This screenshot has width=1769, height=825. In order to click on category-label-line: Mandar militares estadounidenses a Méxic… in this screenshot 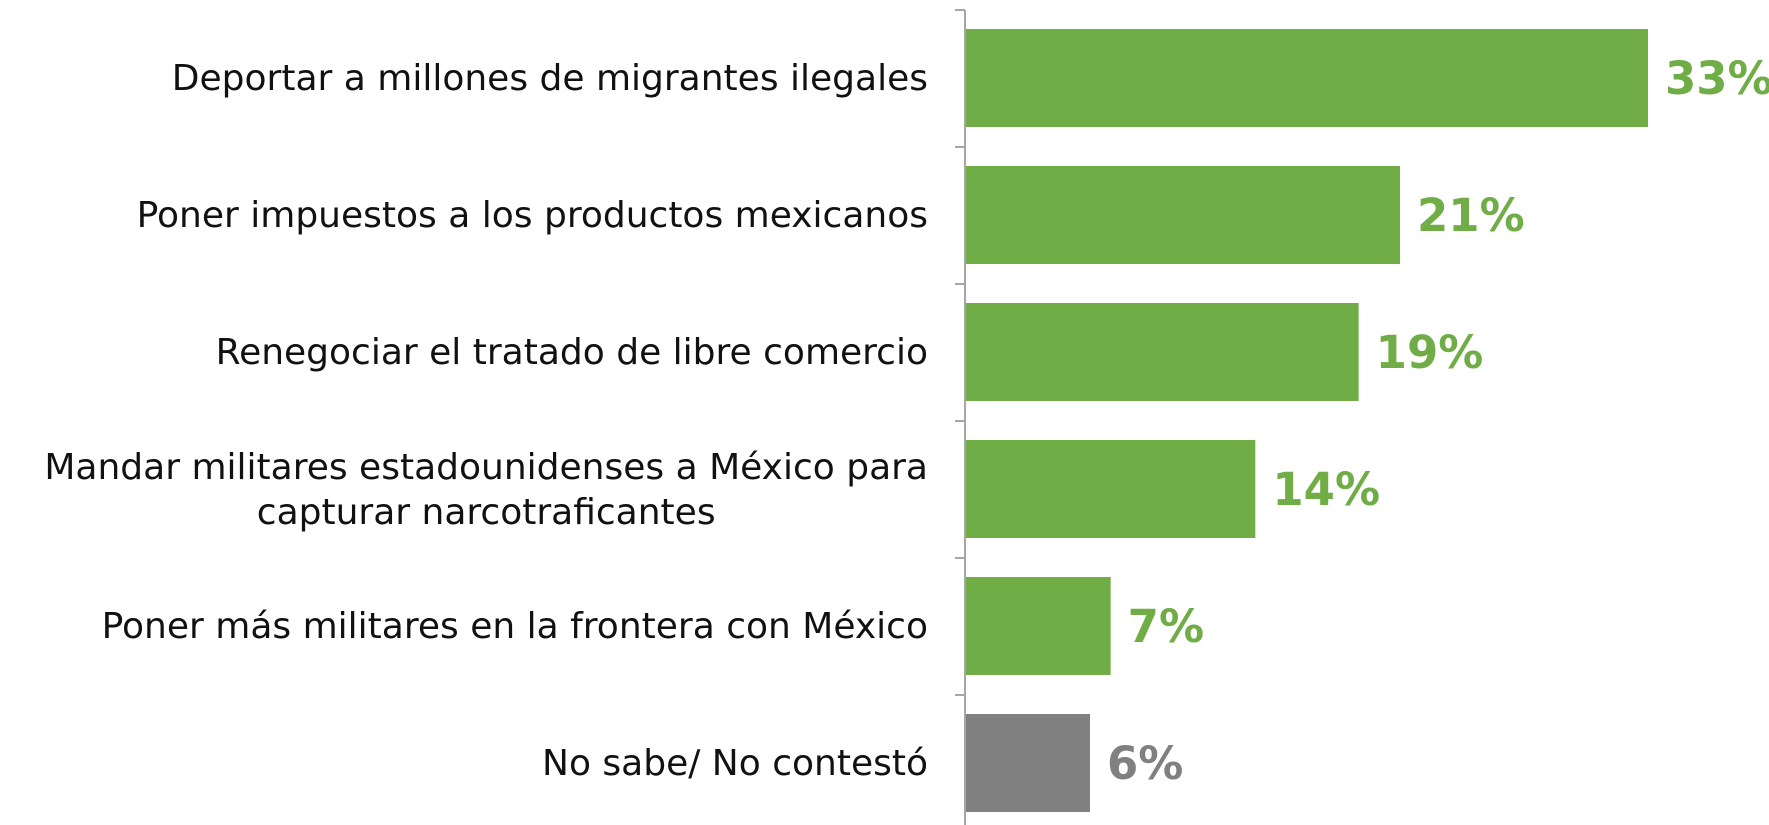, I will do `click(486, 467)`.